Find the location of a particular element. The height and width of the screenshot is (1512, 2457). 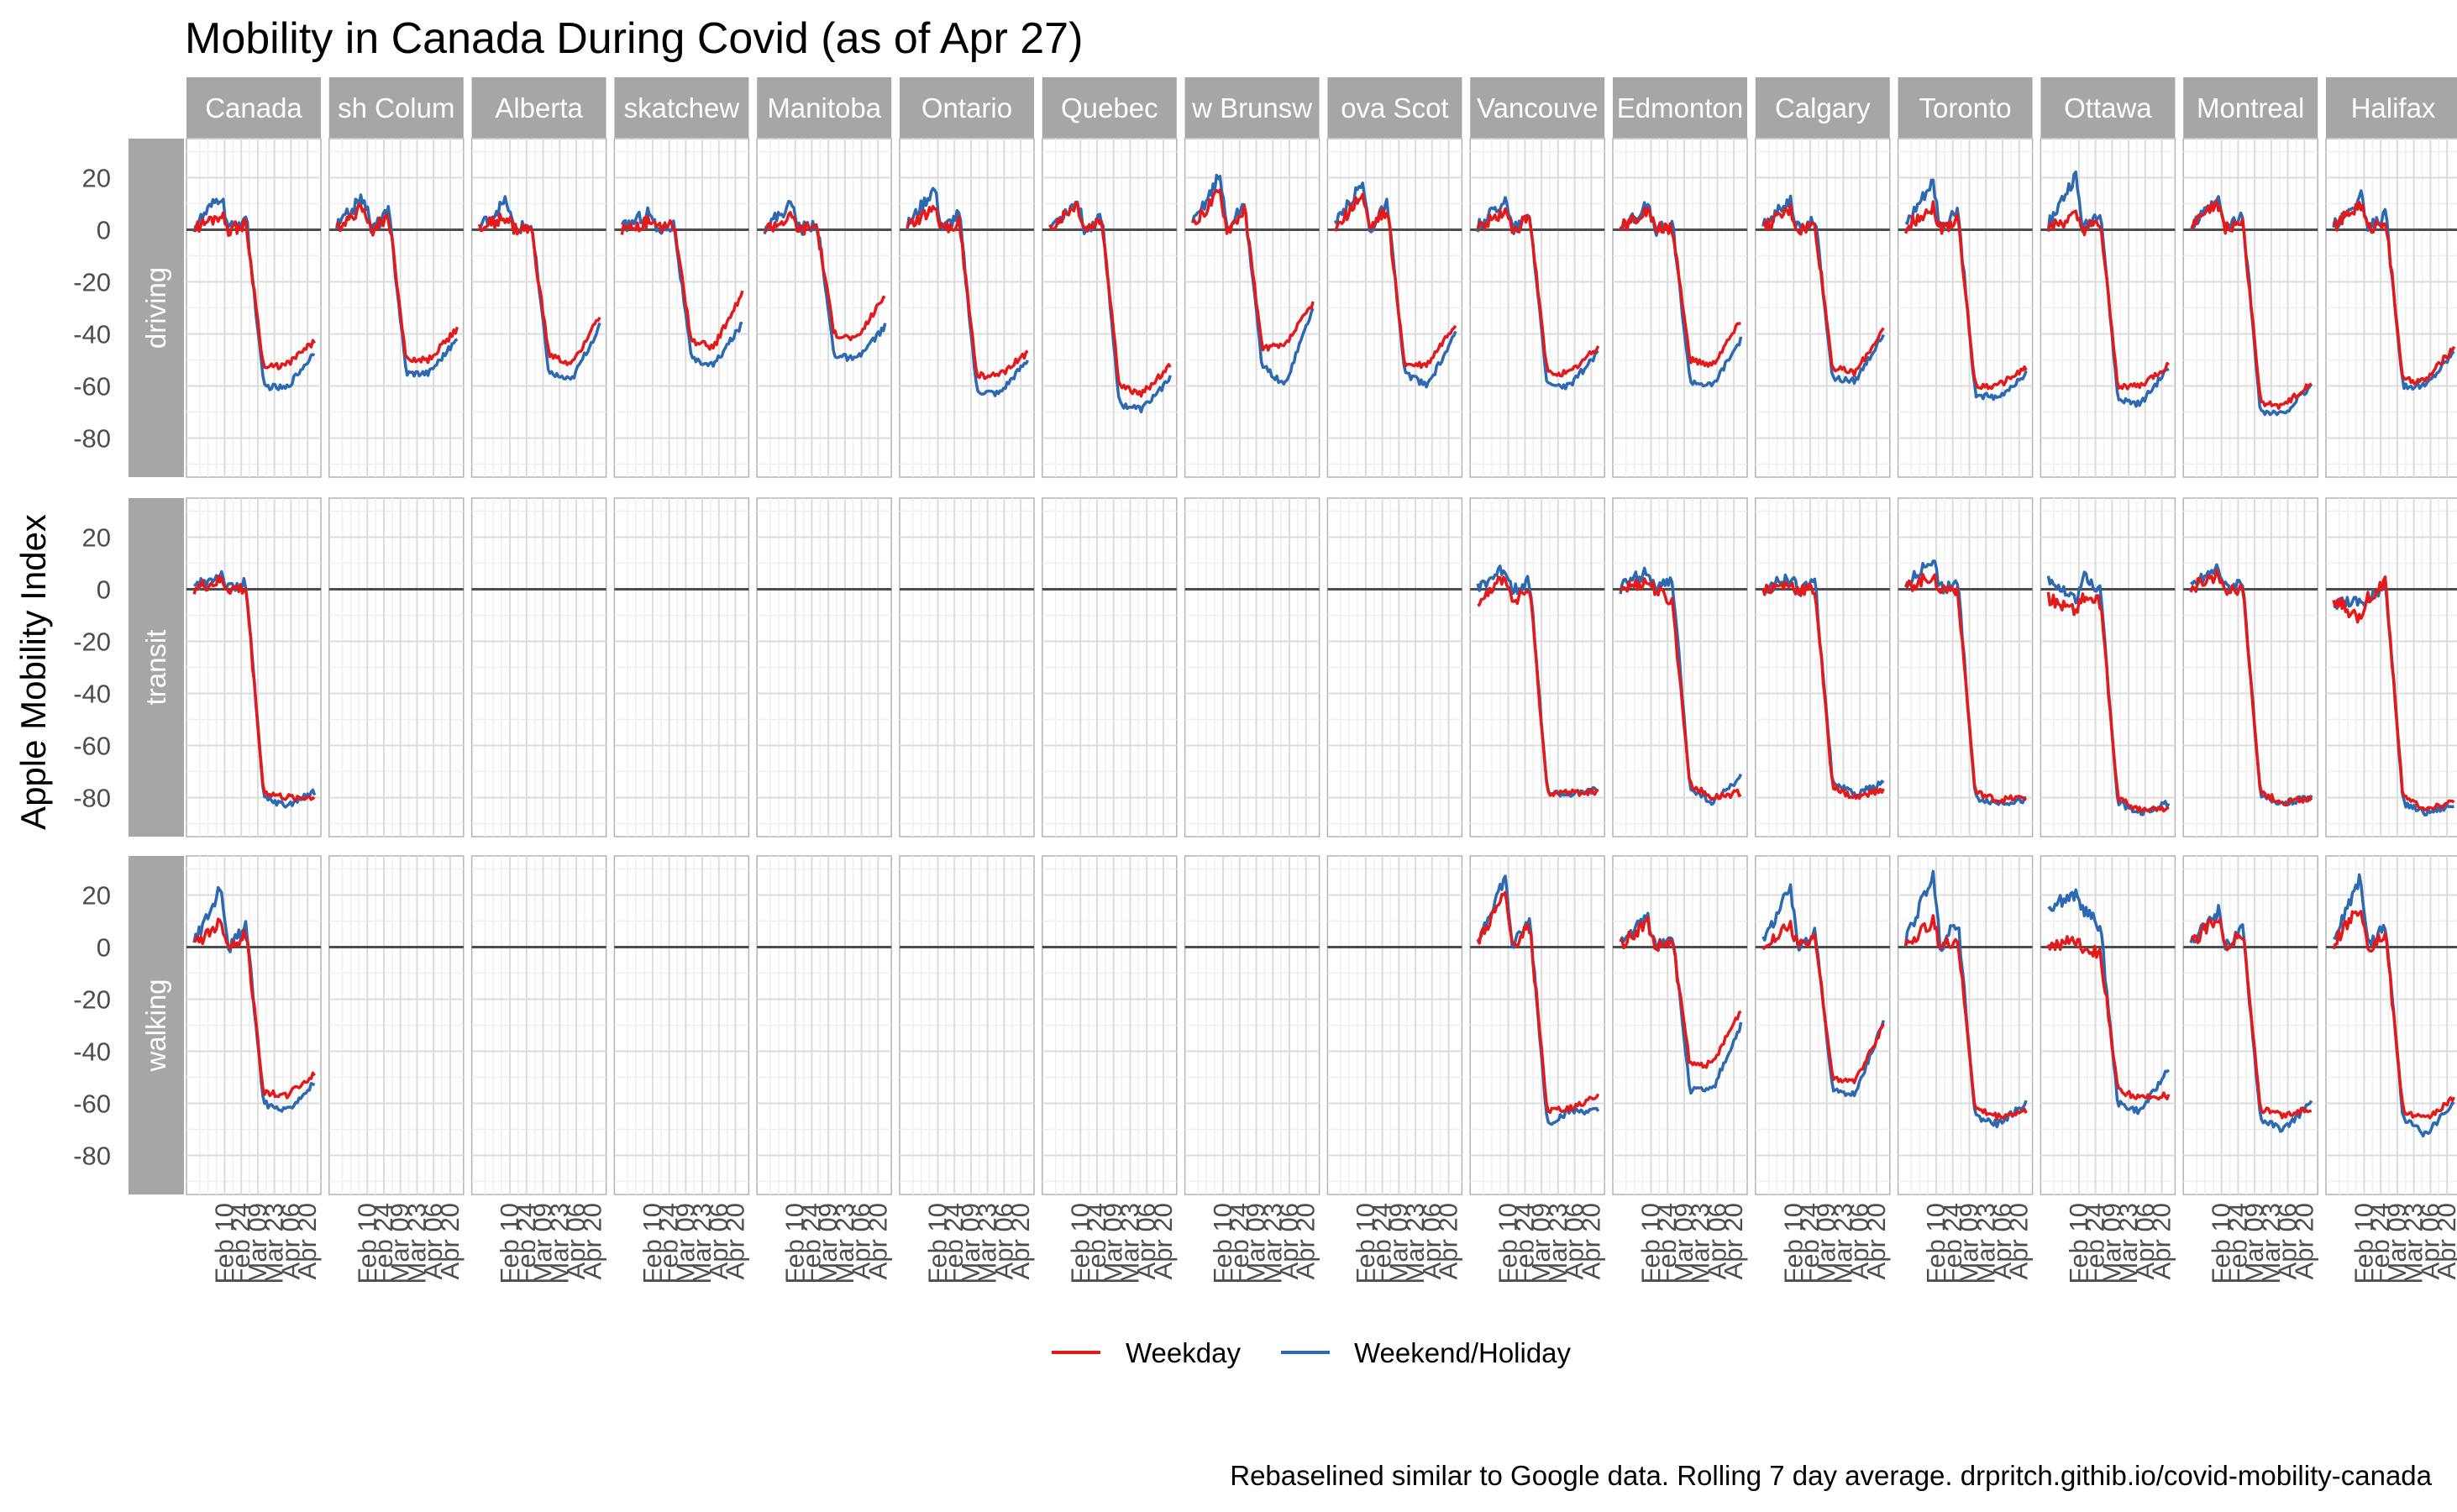

panel-walking-nova-scotia is located at coordinates (1394, 1025).